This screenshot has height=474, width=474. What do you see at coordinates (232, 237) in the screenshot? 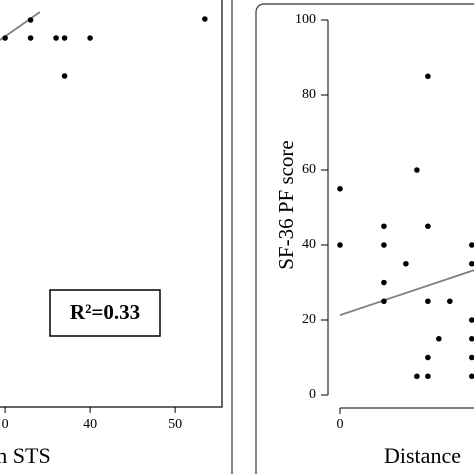
I see `panel-frame` at bounding box center [232, 237].